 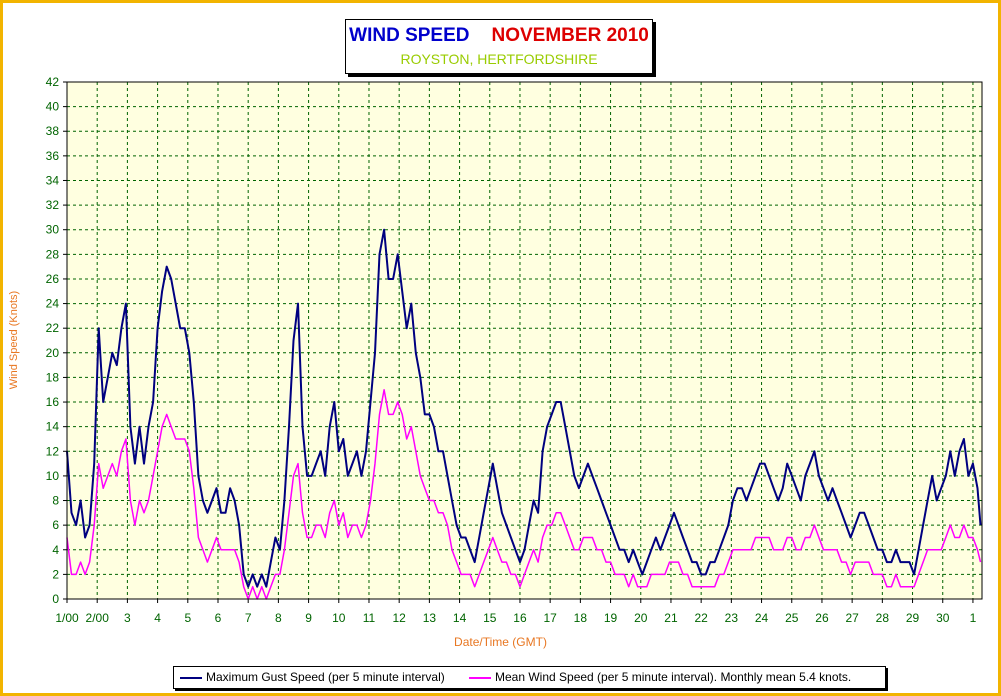 What do you see at coordinates (53, 402) in the screenshot?
I see `y-tick-label: 16` at bounding box center [53, 402].